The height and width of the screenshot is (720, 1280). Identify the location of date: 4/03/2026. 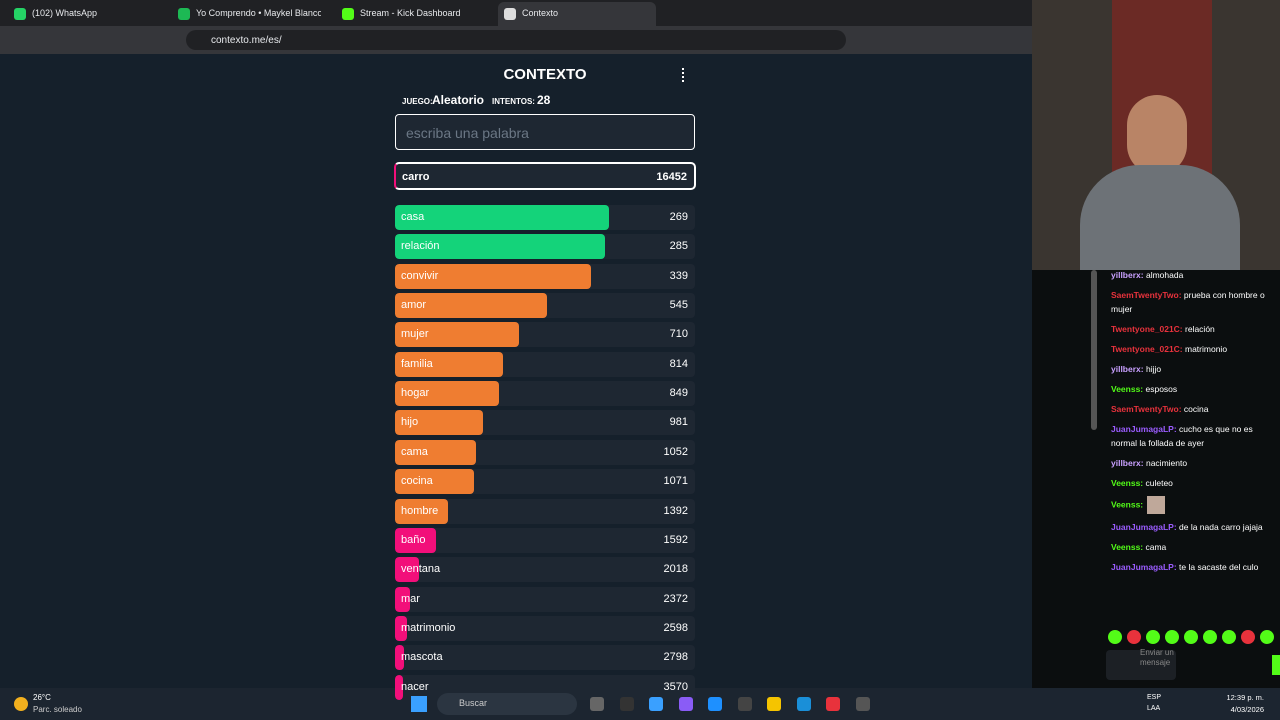
(1247, 709).